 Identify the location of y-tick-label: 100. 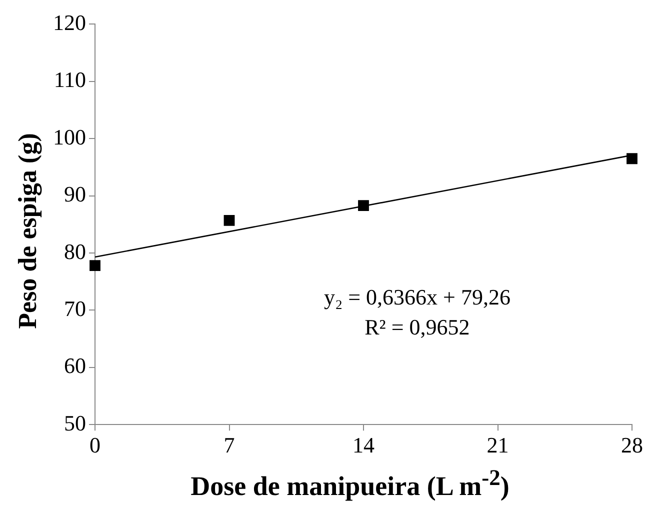
(69, 137).